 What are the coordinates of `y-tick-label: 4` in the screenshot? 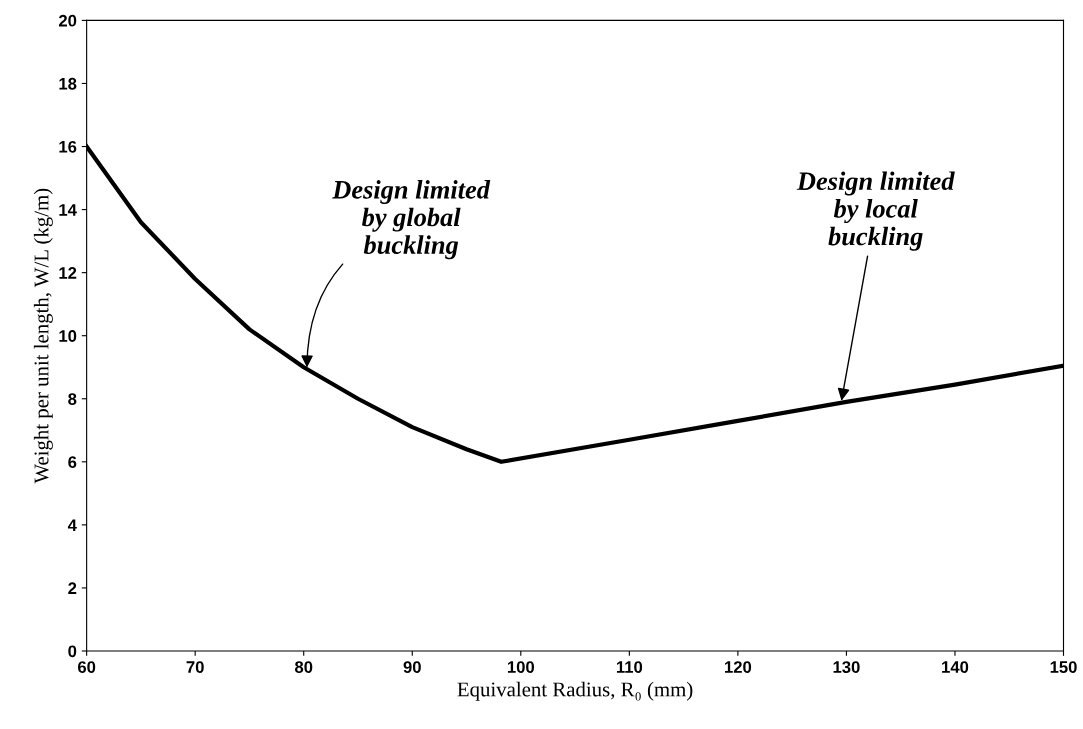 It's located at (72, 525).